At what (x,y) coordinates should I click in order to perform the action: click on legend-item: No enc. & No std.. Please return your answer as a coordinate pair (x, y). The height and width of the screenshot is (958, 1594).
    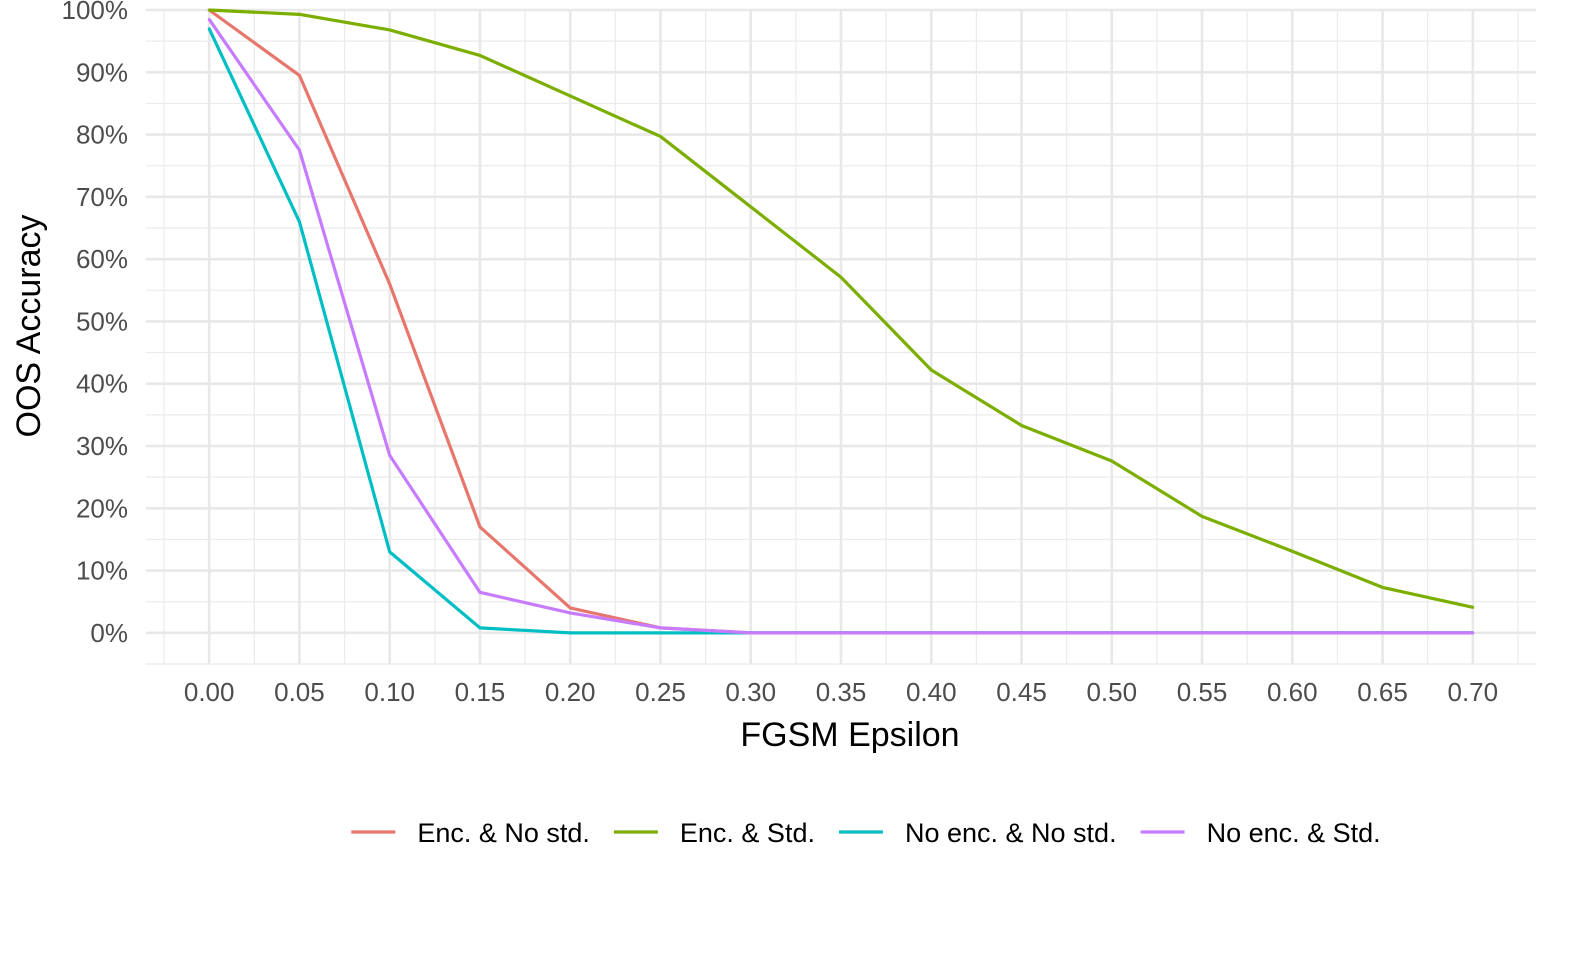
    Looking at the image, I should click on (977, 833).